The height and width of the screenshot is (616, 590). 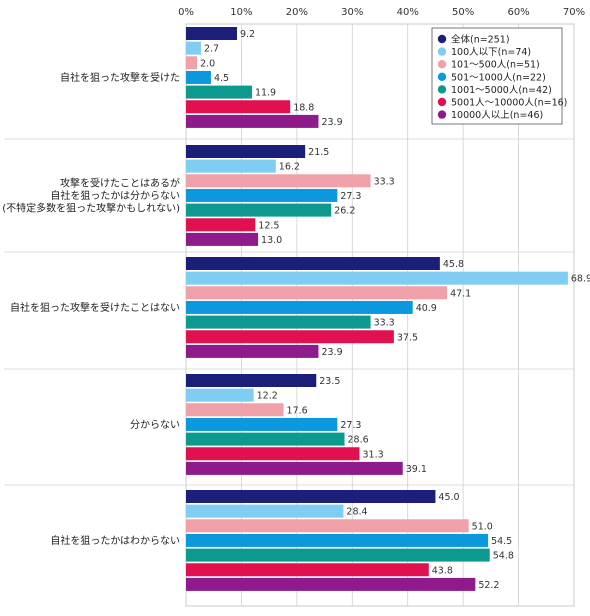 I want to click on category-label: 攻撃を受けたことはあるが, so click(x=120, y=182).